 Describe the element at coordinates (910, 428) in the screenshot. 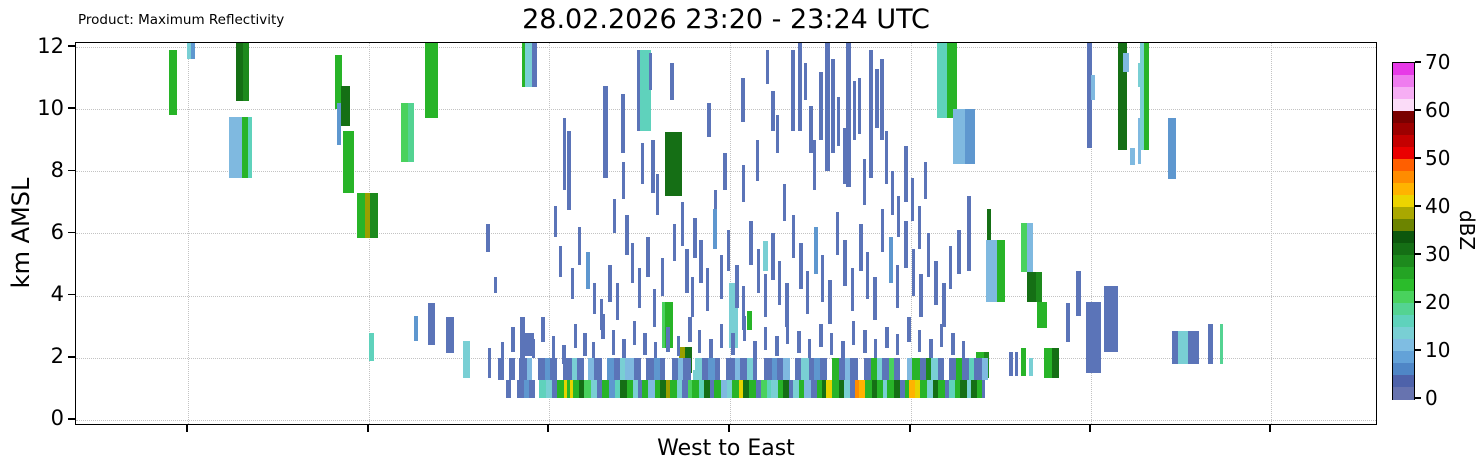

I see `x-axis-tick` at that location.